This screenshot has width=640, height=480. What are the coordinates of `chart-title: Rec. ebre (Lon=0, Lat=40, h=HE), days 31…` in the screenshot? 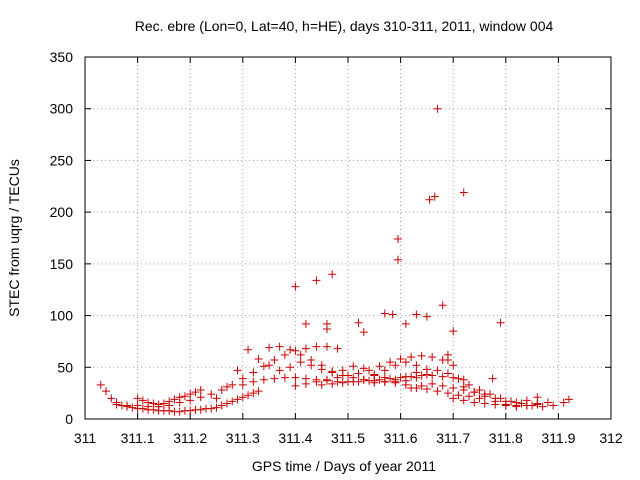 It's located at (344, 26).